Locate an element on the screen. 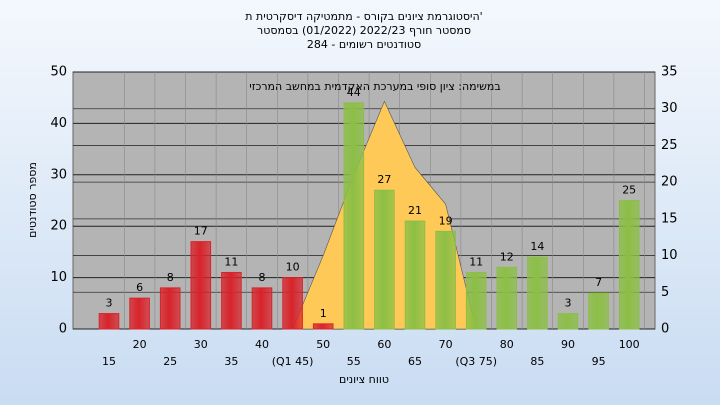 This screenshot has height=405, width=720. value-label: 6 is located at coordinates (139, 287).